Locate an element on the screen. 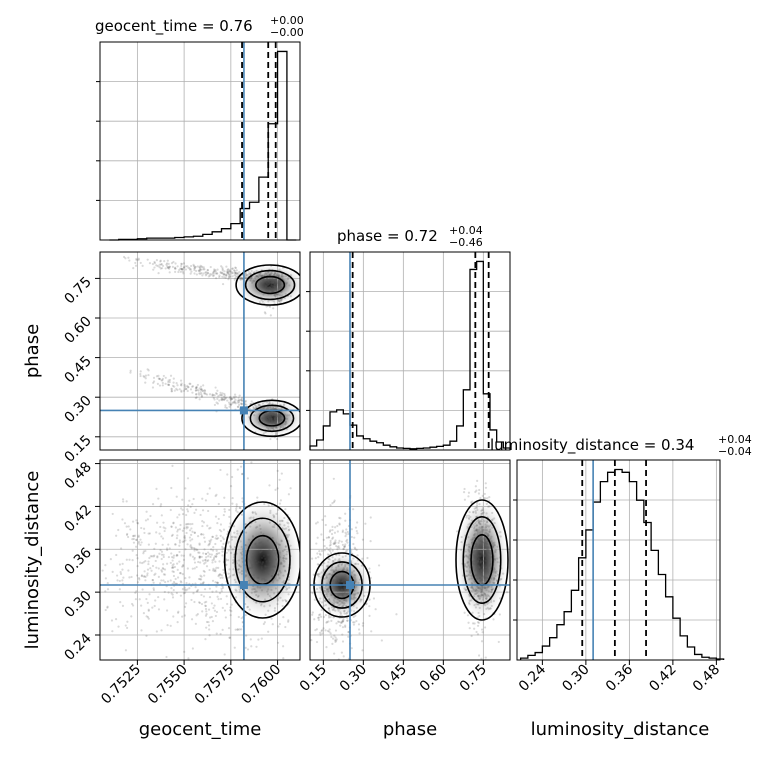 The width and height of the screenshot is (760, 764). xtick-label: 0.7525 is located at coordinates (121, 685).